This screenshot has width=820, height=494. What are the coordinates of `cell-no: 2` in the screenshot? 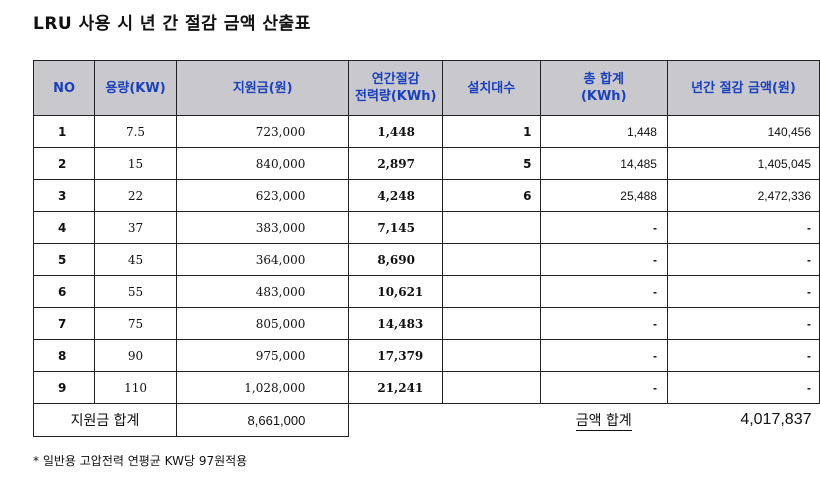 It's located at (64, 163).